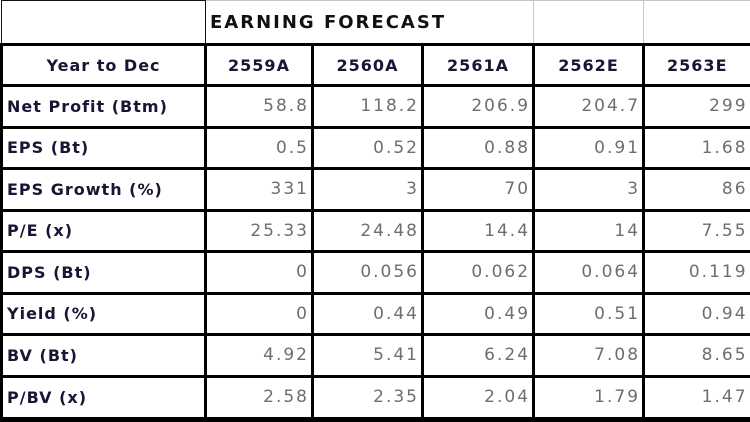 This screenshot has width=750, height=422. I want to click on table-row-pe: P/E (x) 25.33 24.48 14.4 14 7.55, so click(375, 231).